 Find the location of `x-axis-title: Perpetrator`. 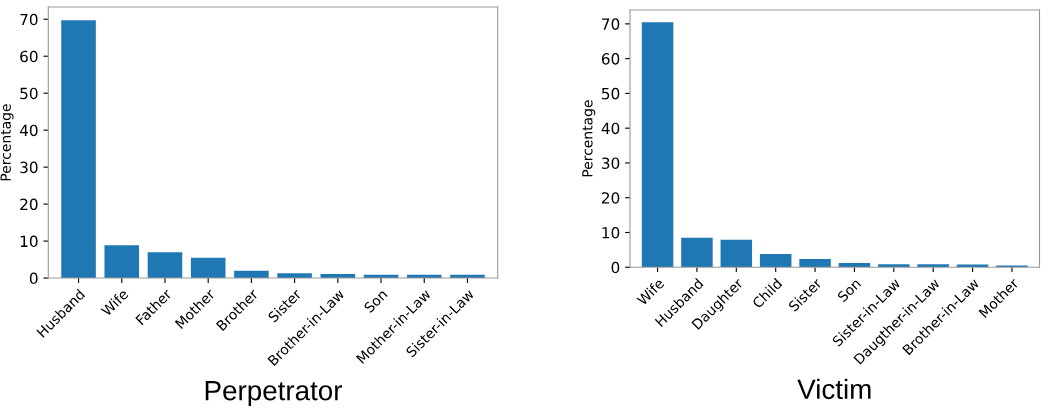

x-axis-title: Perpetrator is located at coordinates (274, 393).